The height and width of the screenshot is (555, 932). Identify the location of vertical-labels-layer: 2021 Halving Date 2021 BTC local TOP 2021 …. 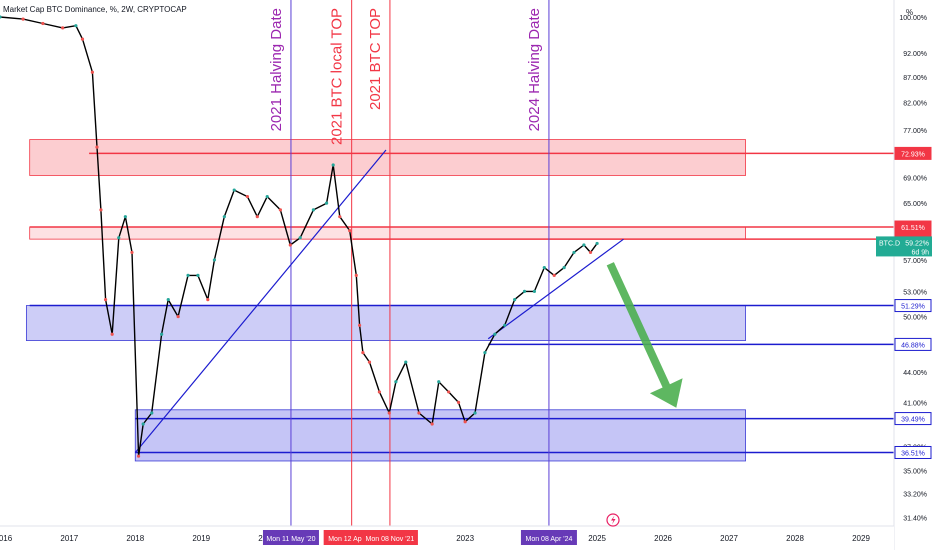
(405, 76).